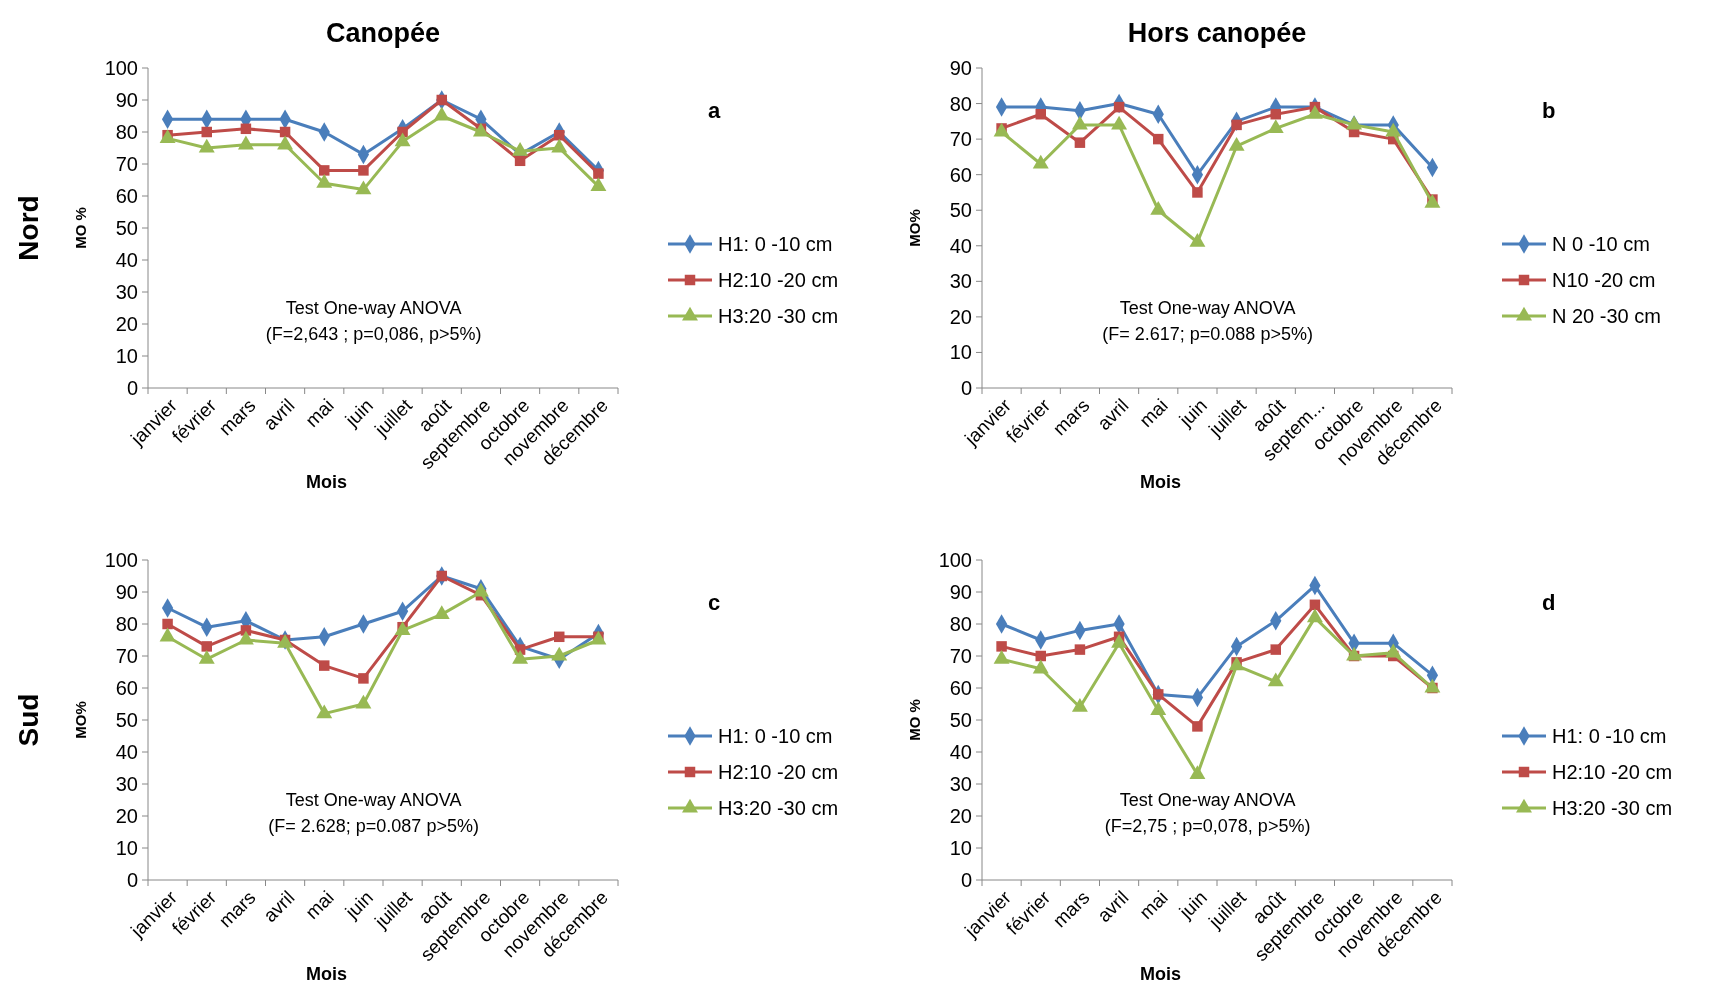  What do you see at coordinates (383, 33) in the screenshot?
I see `chart-title: Canopée` at bounding box center [383, 33].